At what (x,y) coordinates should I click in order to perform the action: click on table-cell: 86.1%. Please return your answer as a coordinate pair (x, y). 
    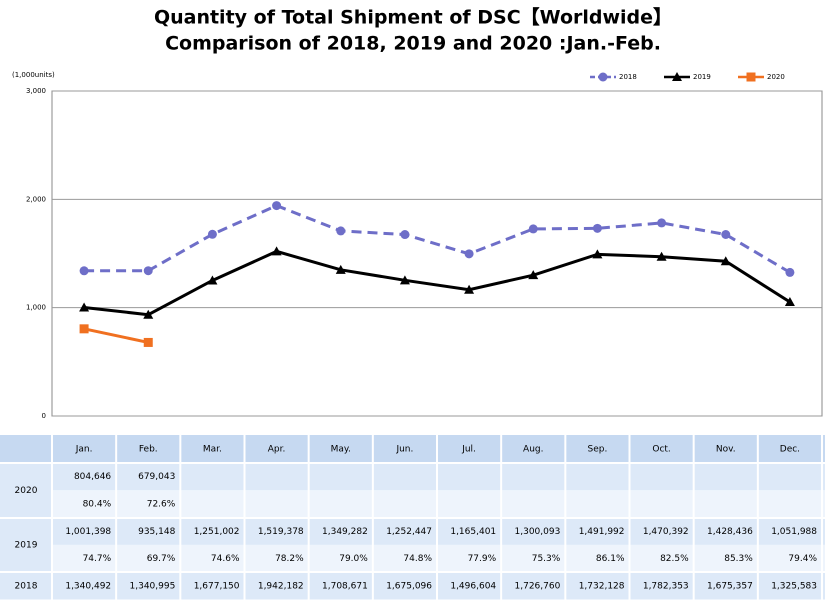
    Looking at the image, I should click on (610, 559).